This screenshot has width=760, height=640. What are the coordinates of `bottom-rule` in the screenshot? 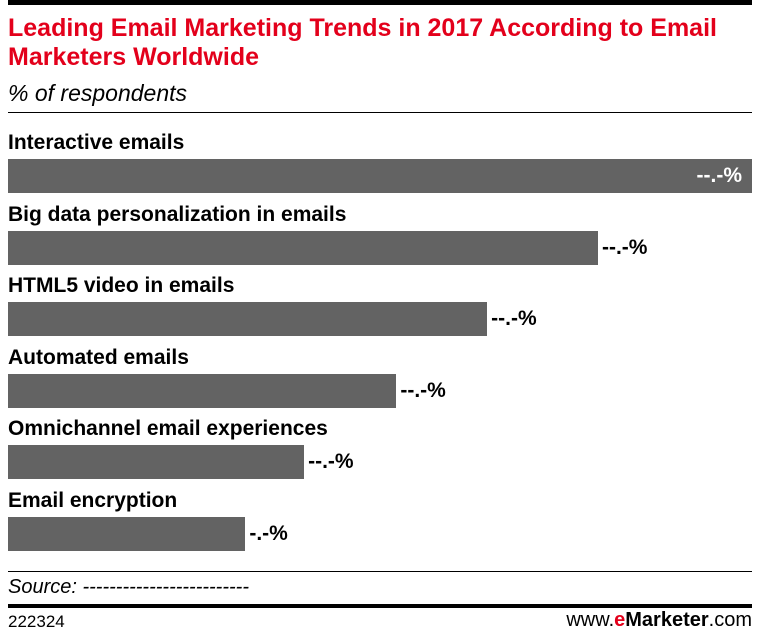 It's located at (380, 606).